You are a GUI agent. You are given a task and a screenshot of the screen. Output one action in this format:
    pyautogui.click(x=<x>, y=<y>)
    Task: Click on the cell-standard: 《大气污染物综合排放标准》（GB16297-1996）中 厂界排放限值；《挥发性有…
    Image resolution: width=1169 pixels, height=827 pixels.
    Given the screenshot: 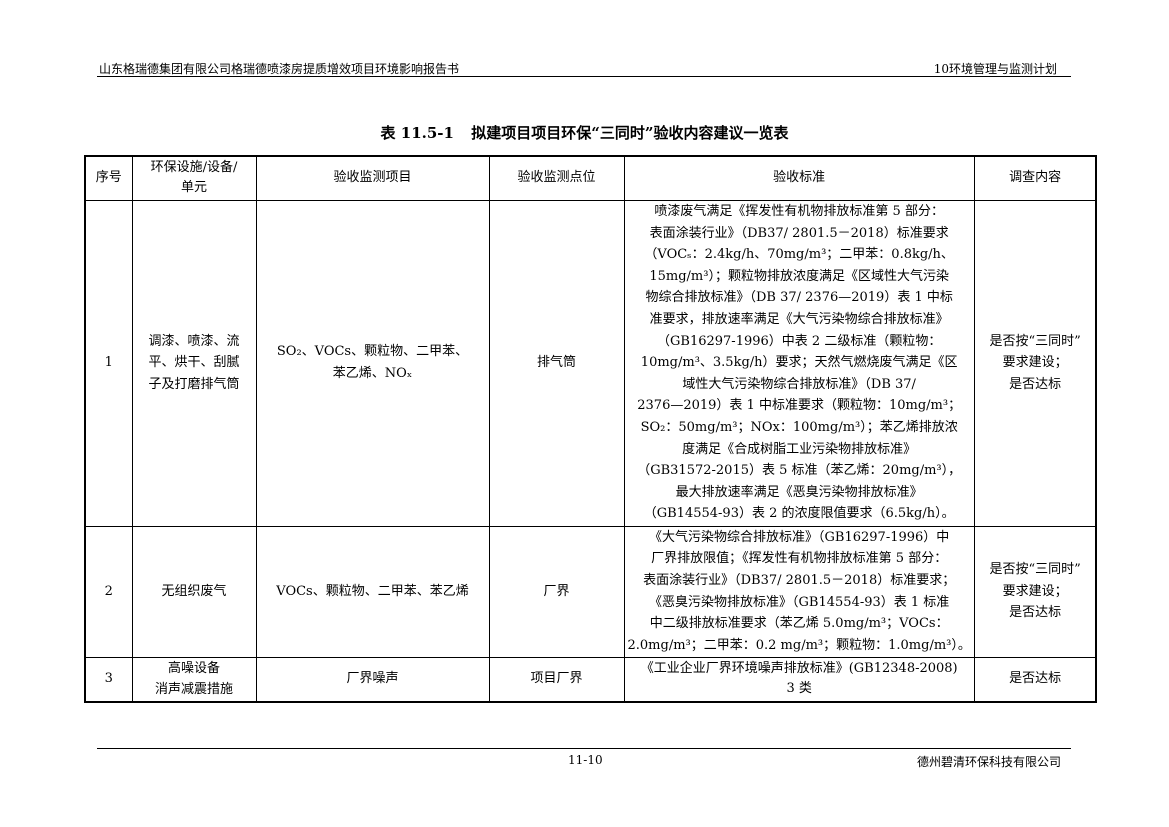 What is the action you would take?
    pyautogui.click(x=799, y=591)
    